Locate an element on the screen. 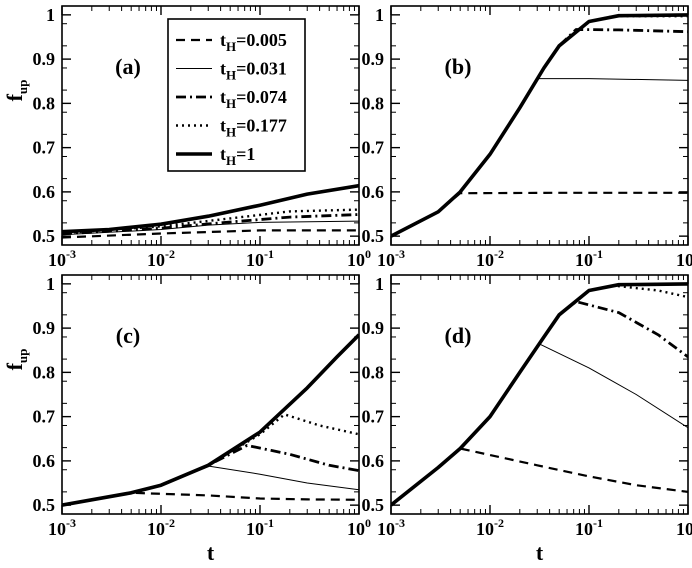  legend-entry: tH=1 is located at coordinates (237, 156).